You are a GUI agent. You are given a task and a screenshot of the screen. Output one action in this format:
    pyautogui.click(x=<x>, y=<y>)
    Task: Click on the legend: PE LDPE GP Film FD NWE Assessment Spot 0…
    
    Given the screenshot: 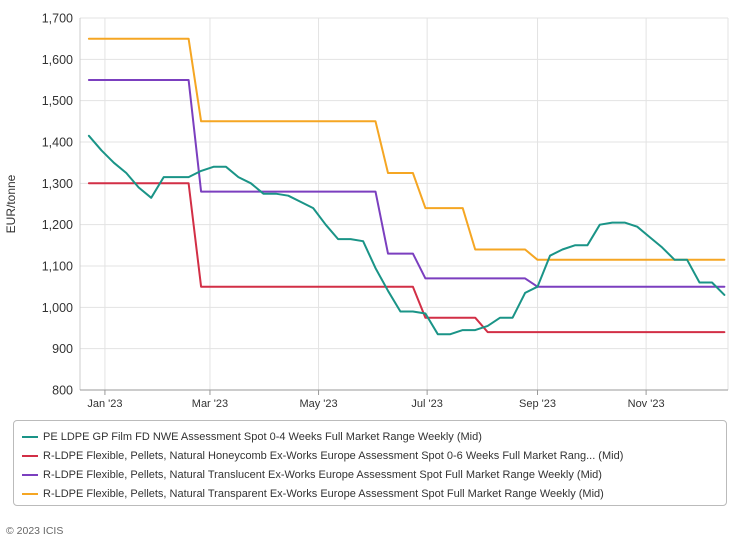 What is the action you would take?
    pyautogui.click(x=370, y=463)
    